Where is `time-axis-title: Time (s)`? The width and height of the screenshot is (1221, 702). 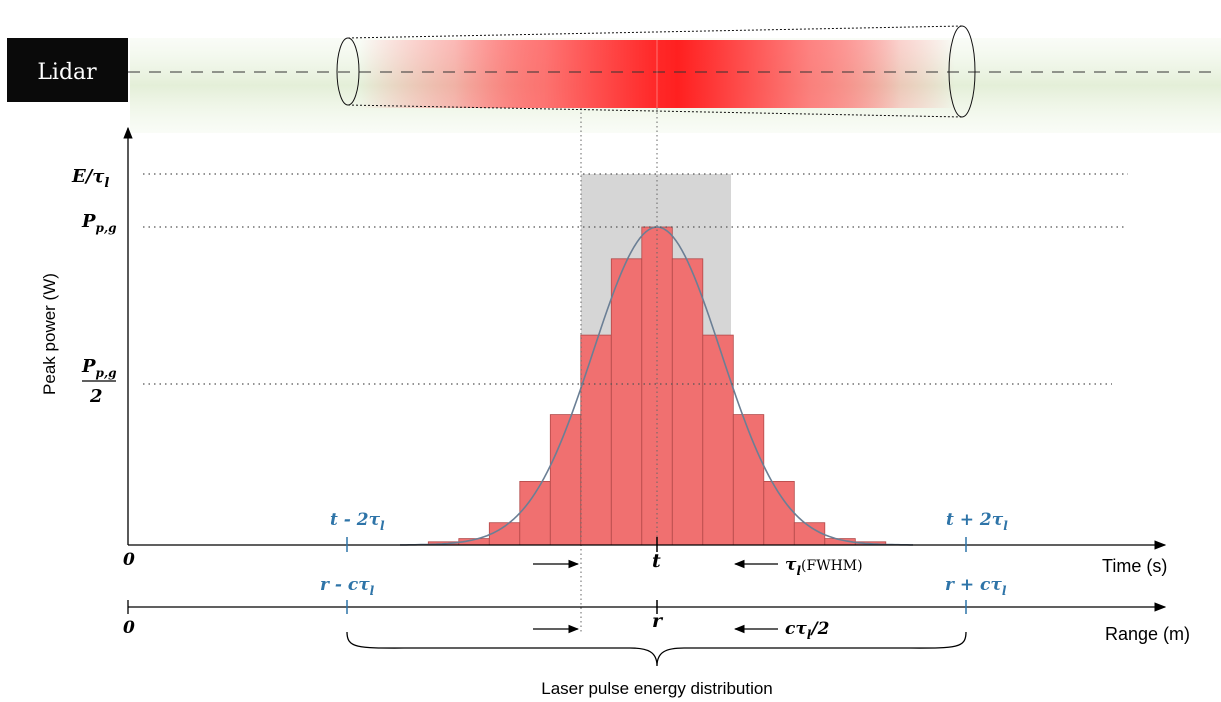 time-axis-title: Time (s) is located at coordinates (1134, 566).